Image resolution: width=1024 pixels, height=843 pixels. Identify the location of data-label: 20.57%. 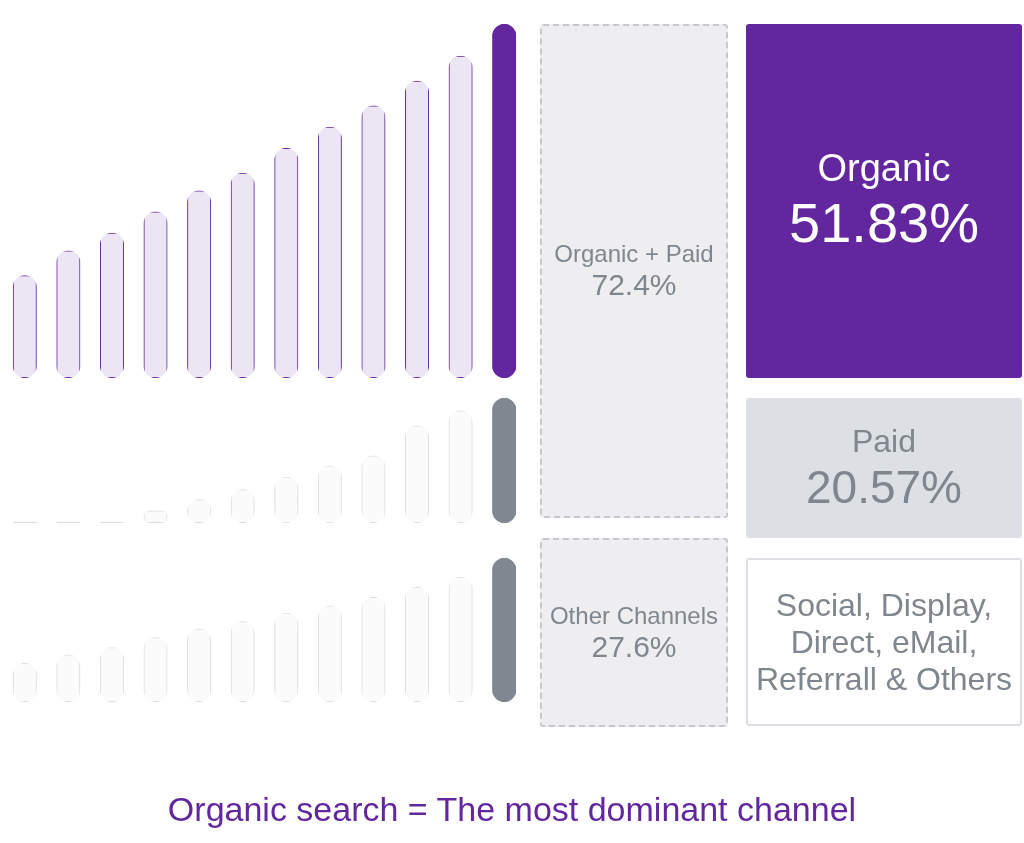
(883, 486).